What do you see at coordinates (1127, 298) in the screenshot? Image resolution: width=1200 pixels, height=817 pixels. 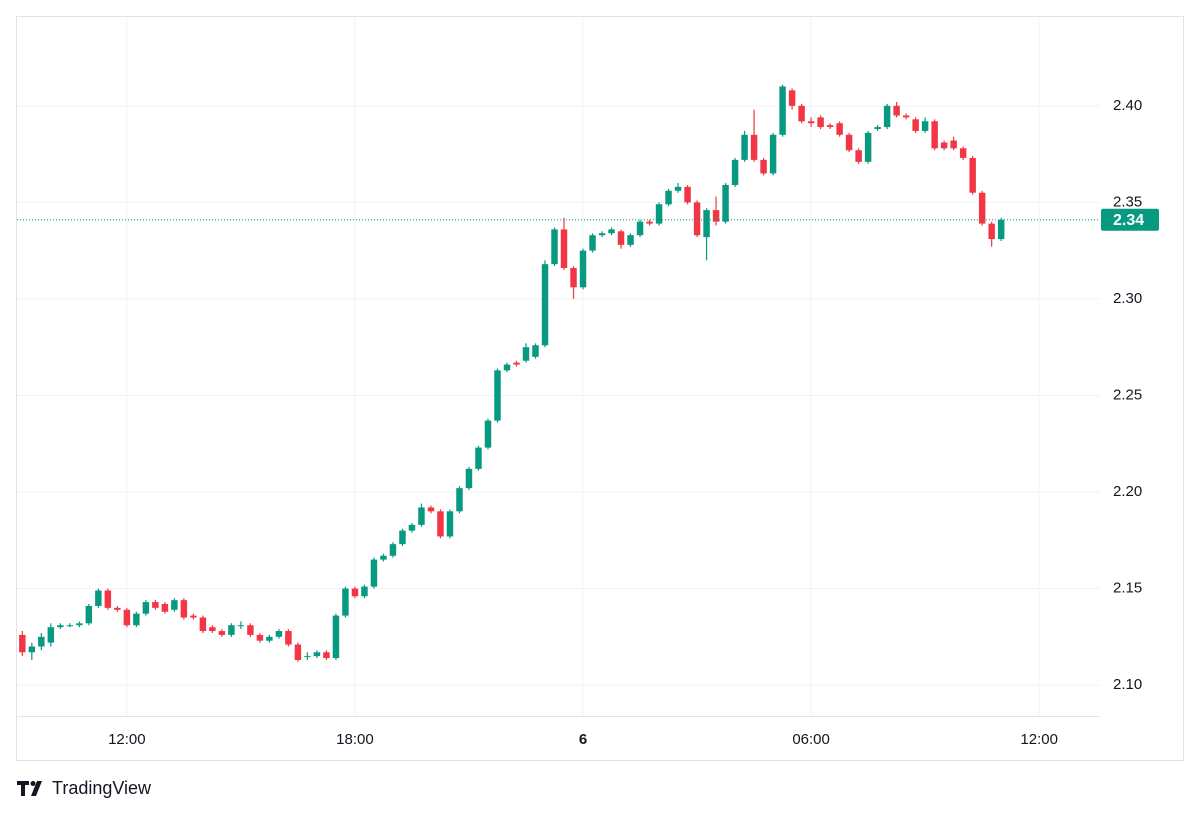 I see `y-tick-label: 2.30` at bounding box center [1127, 298].